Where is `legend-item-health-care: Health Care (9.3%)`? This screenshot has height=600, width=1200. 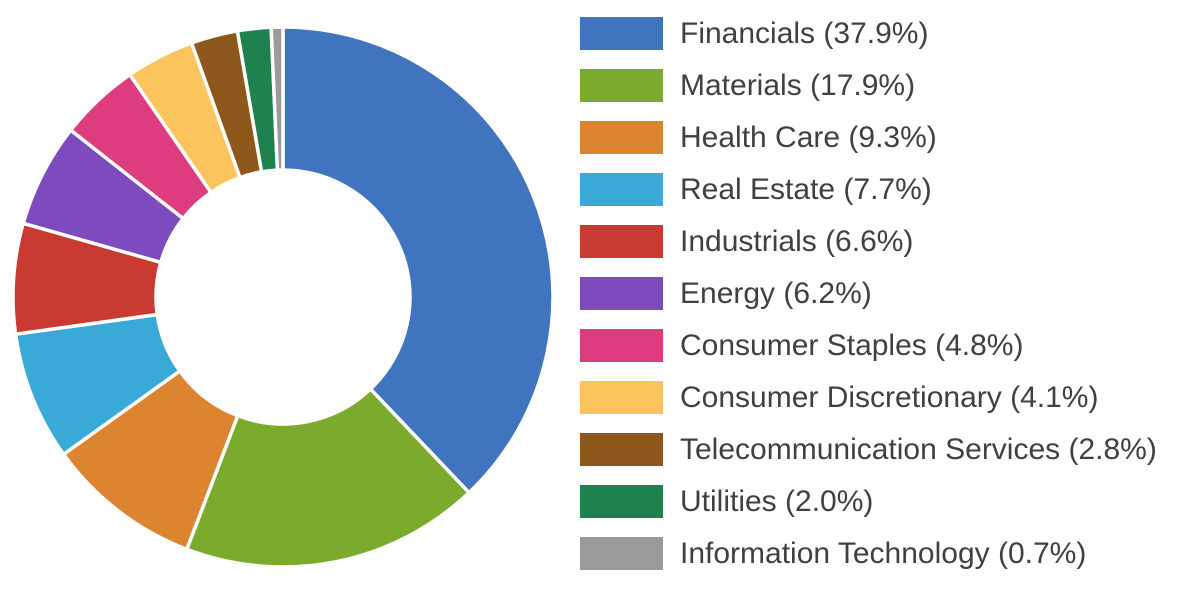 legend-item-health-care: Health Care (9.3%) is located at coordinates (868, 137).